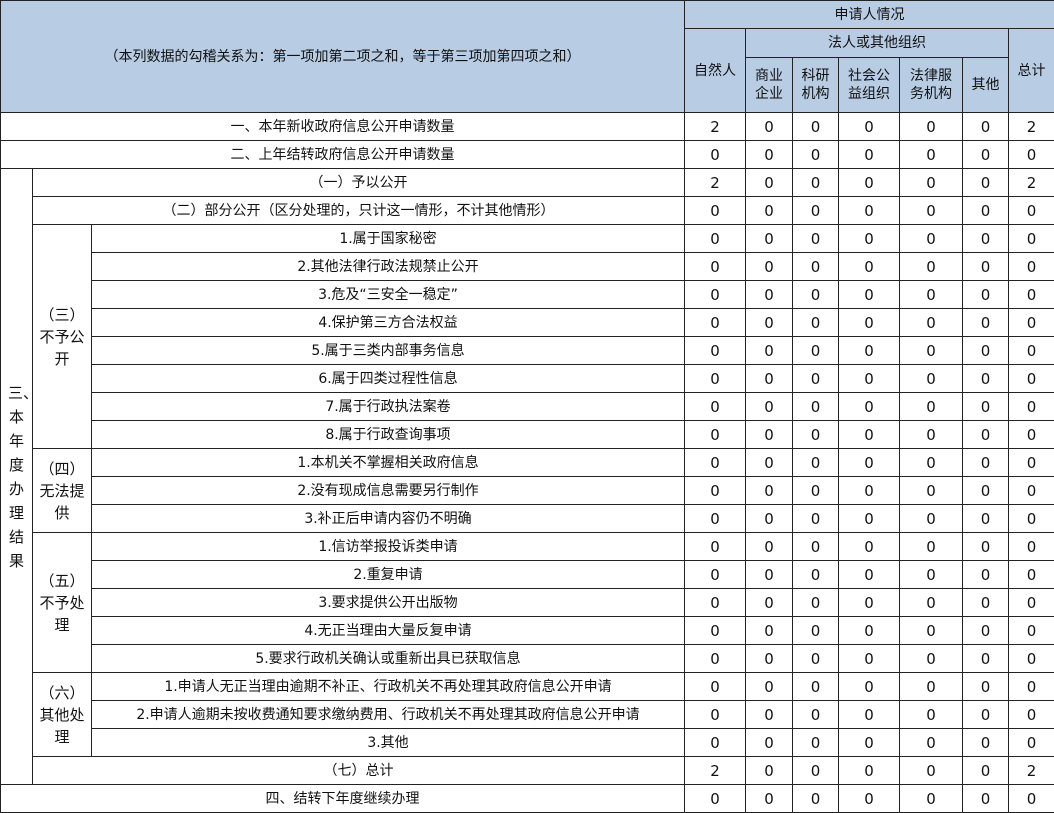 This screenshot has width=1054, height=813. Describe the element at coordinates (388, 378) in the screenshot. I see `row-label: 6.属于四类过程性信息` at that location.